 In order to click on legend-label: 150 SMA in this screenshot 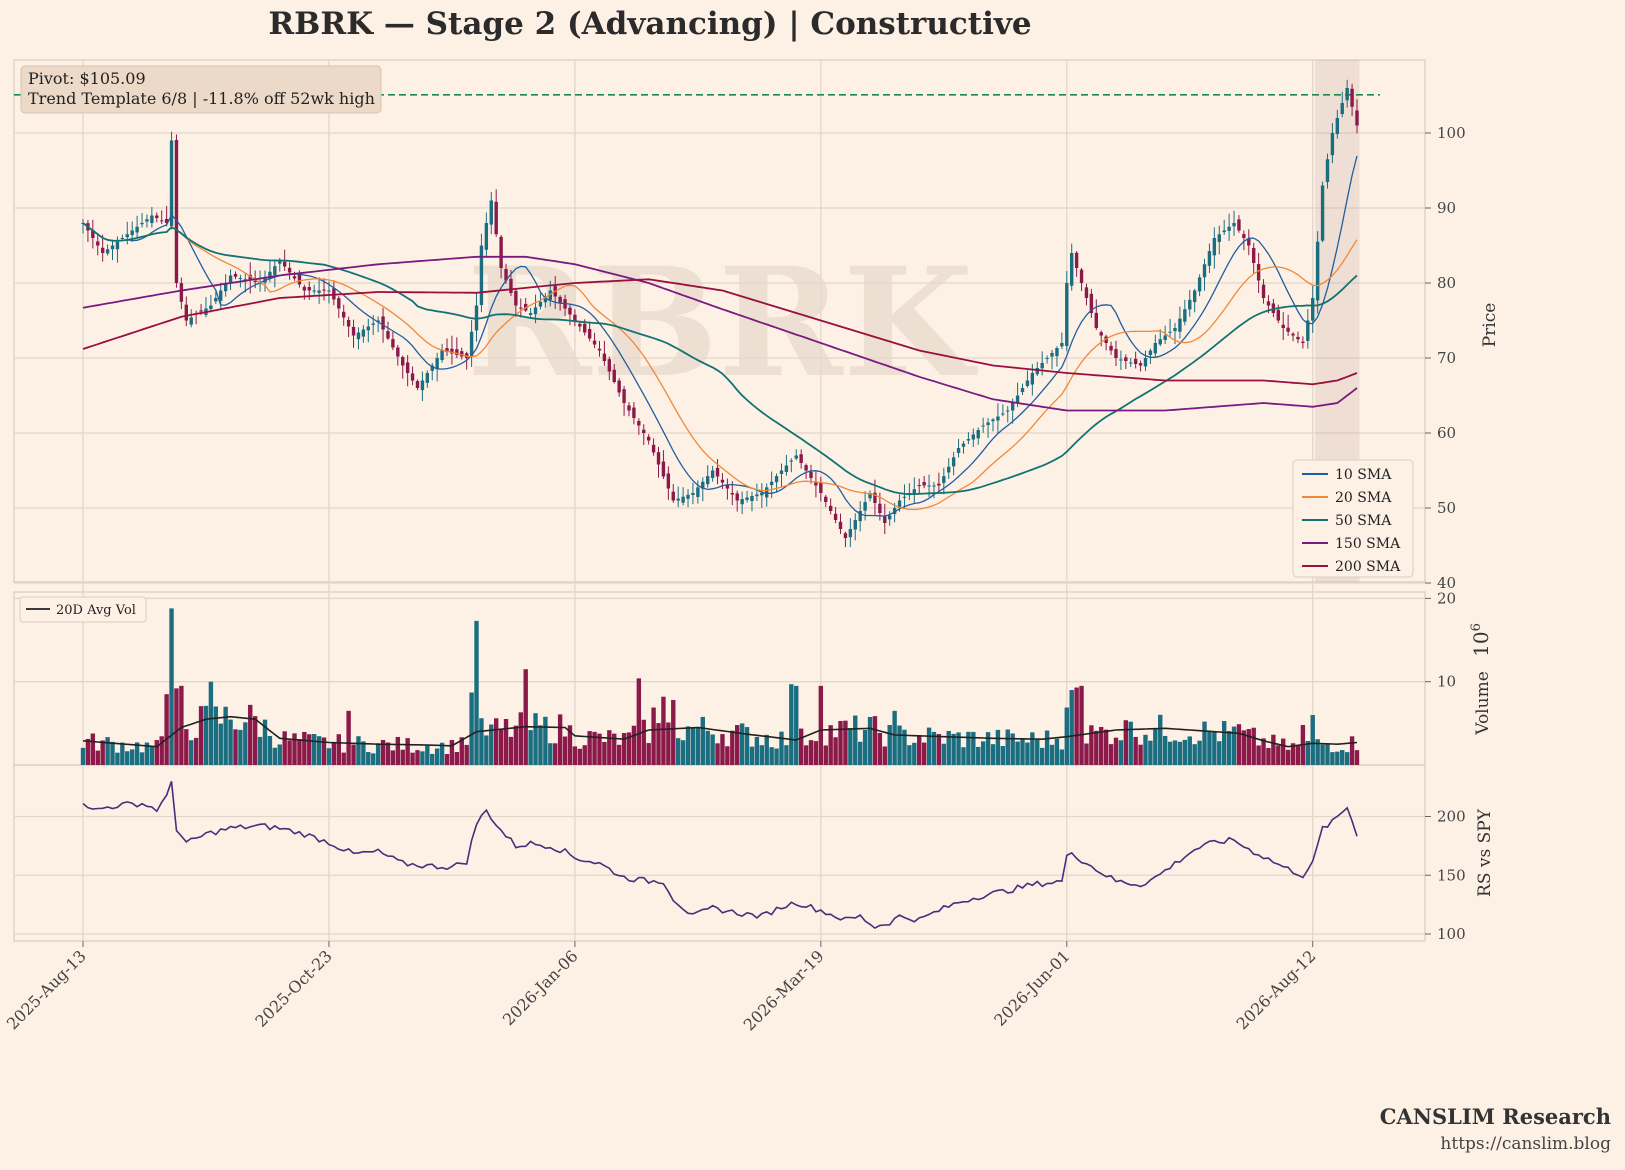, I will do `click(1368, 544)`.